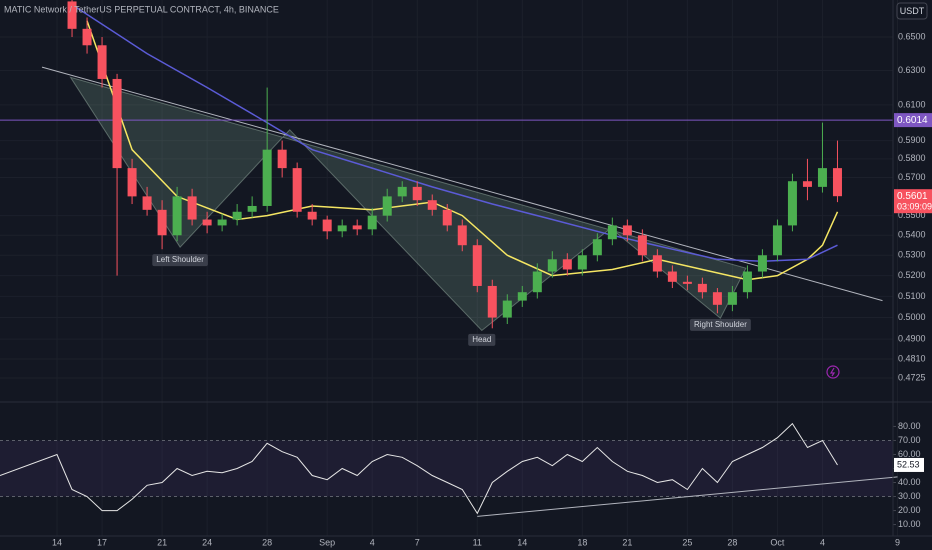  What do you see at coordinates (372, 542) in the screenshot?
I see `x-tick-label: 4` at bounding box center [372, 542].